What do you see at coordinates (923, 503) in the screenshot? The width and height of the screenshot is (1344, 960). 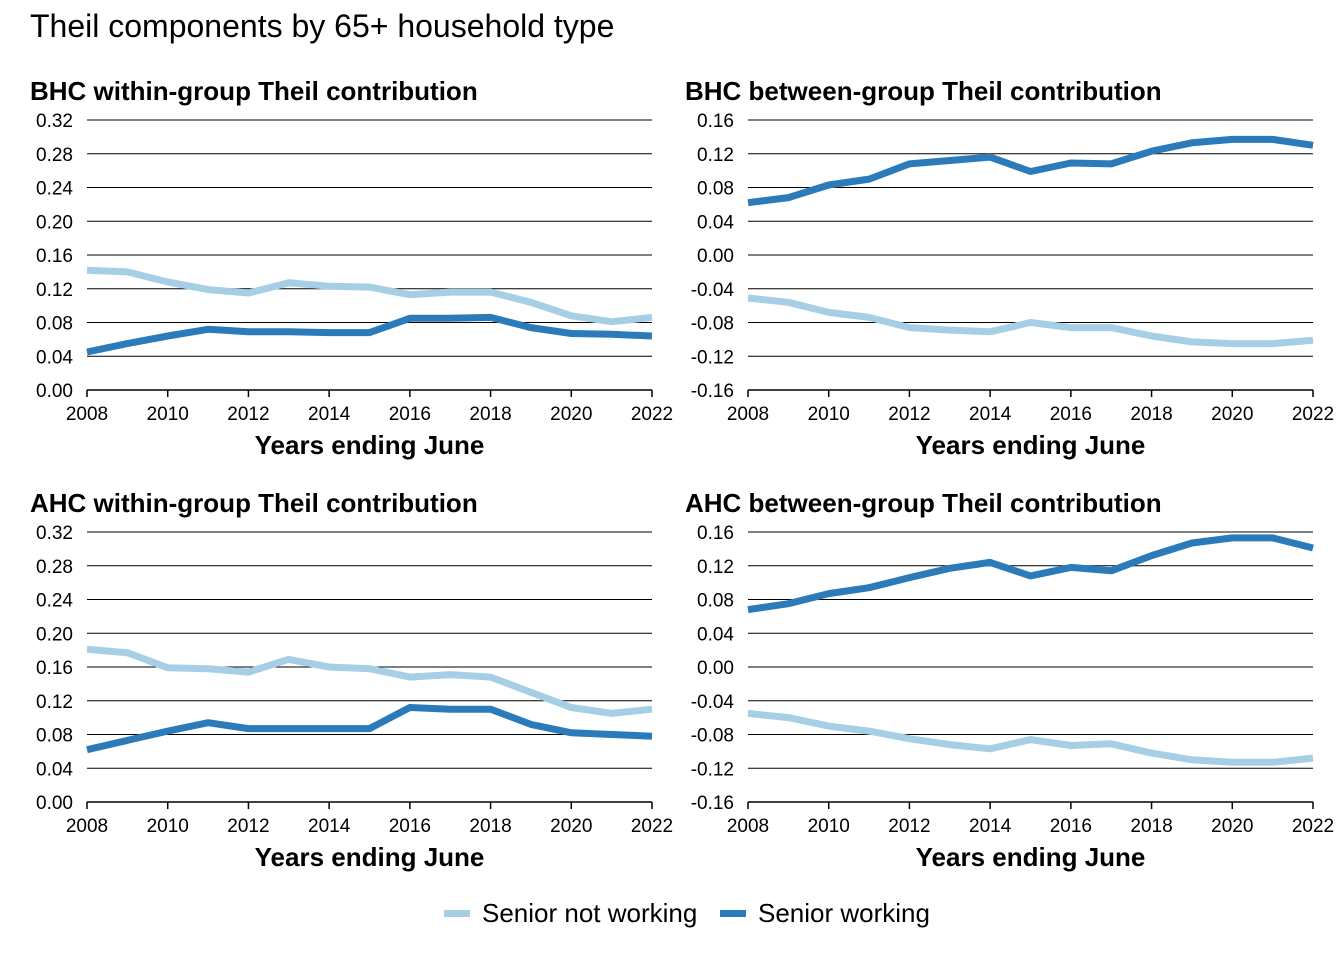 I see `chart-title: AHC between-group Theil contribution` at bounding box center [923, 503].